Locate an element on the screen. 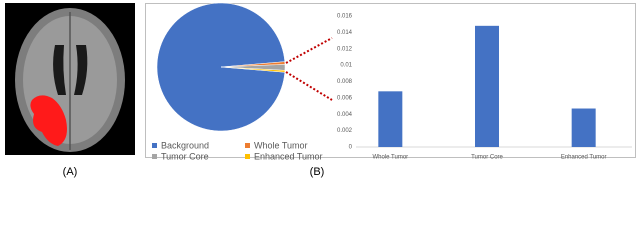  legend-label: Whole Tumor is located at coordinates (281, 145).